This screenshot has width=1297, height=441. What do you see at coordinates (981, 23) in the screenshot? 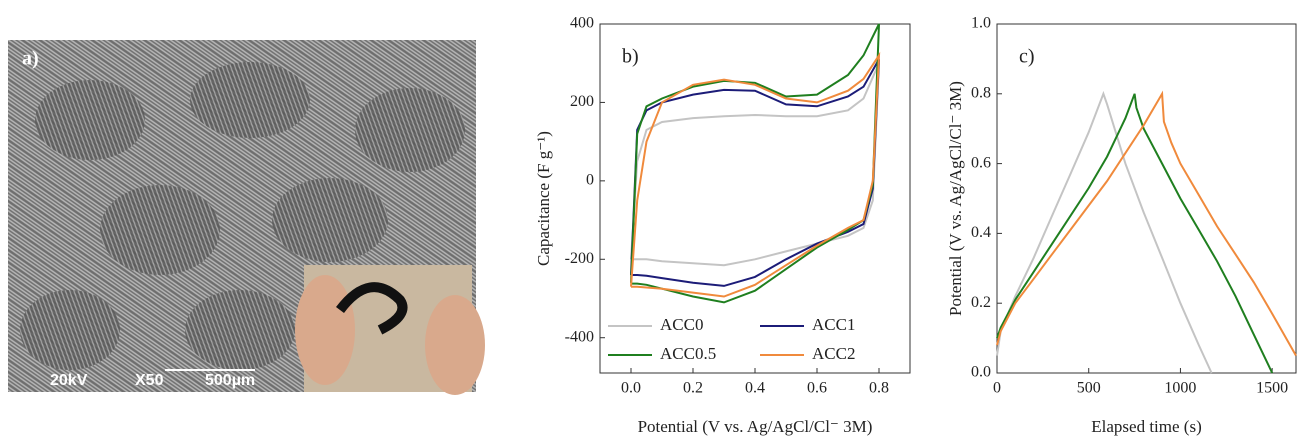
I see `y-tick-label: 1.0` at bounding box center [981, 23].